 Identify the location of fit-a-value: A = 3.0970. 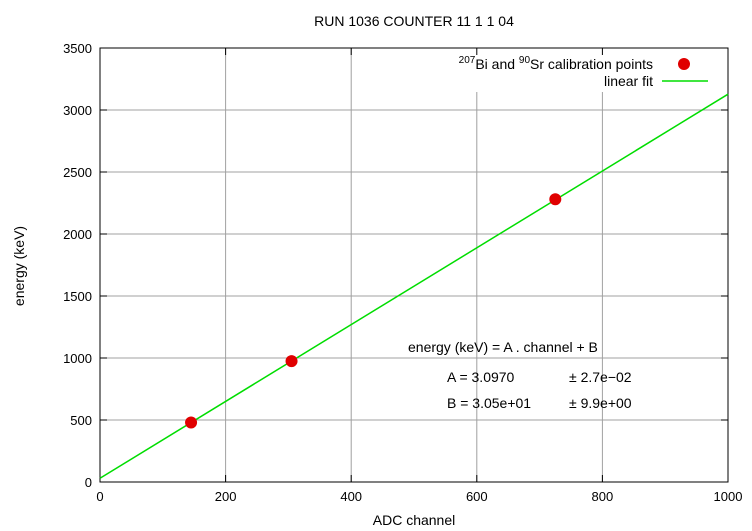
(481, 377).